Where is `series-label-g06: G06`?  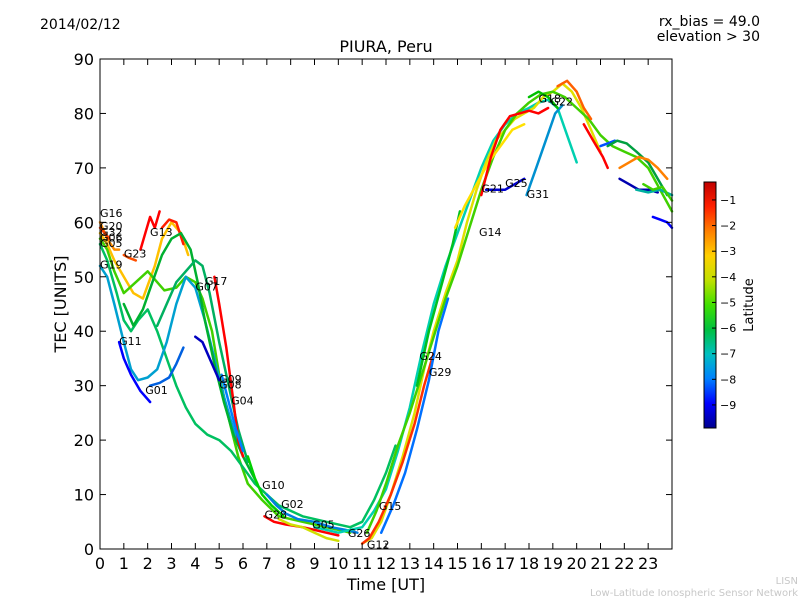
series-label-g06: G06 is located at coordinates (111, 237).